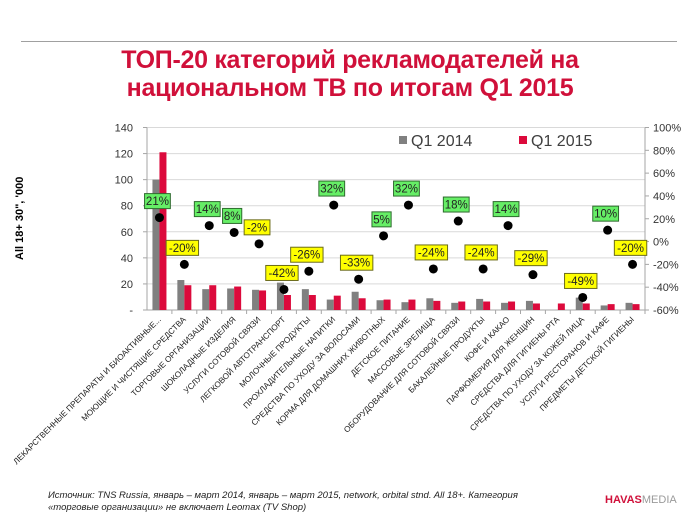 The image size is (700, 525). What do you see at coordinates (127, 207) in the screenshot?
I see `y-tick-label: 80` at bounding box center [127, 207].